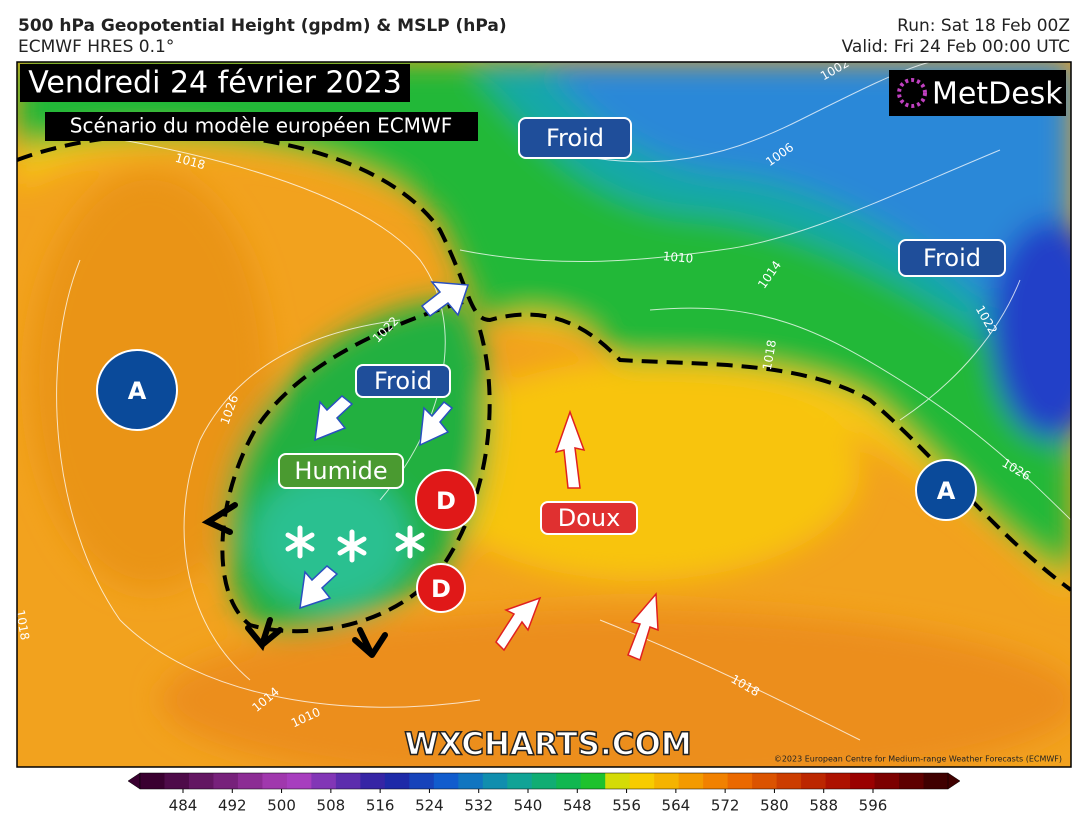 The image size is (1088, 833). I want to click on logo-icon, so click(912, 93).